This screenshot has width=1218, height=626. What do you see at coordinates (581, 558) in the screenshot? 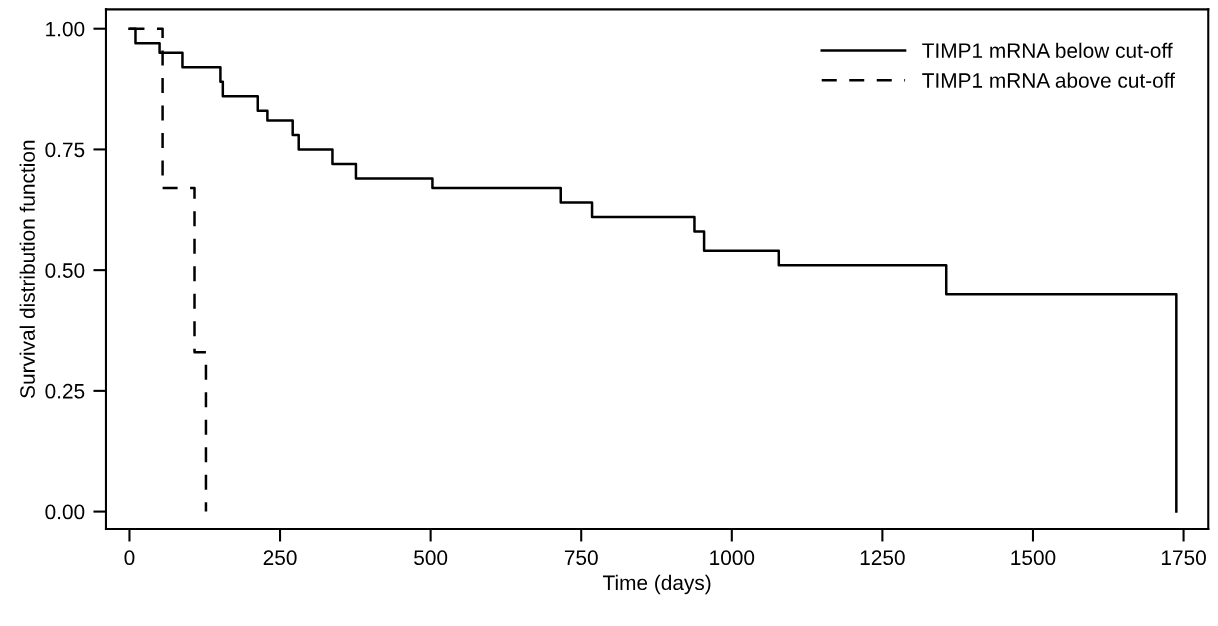
I see `x-tick-label: 750` at bounding box center [581, 558].